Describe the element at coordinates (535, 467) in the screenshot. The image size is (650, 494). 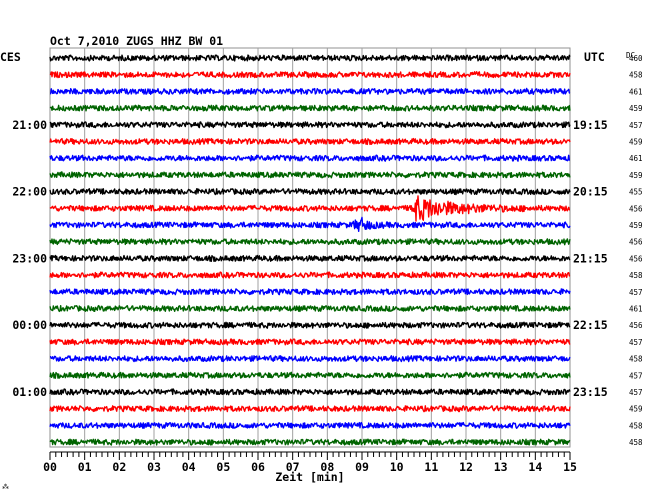
I see `x-tick-label: 14` at that location.